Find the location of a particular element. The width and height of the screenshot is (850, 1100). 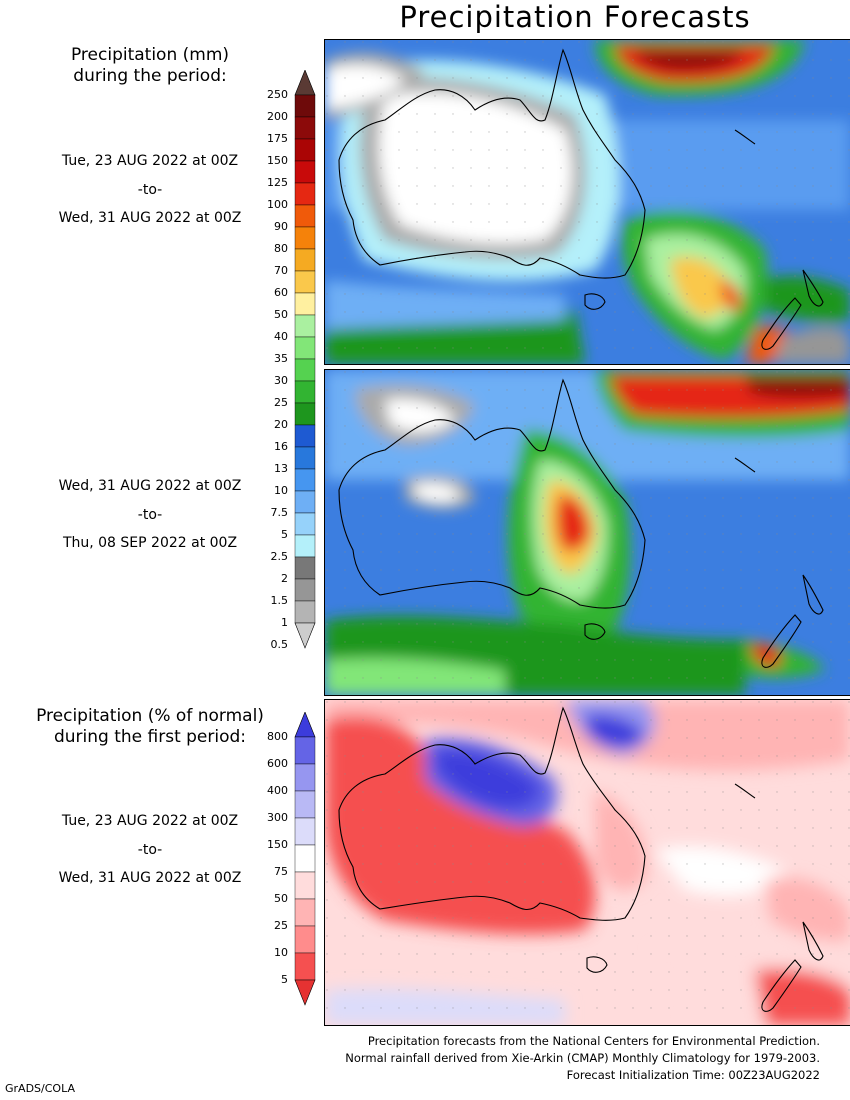

colorbar-label: 100 is located at coordinates (277, 204).